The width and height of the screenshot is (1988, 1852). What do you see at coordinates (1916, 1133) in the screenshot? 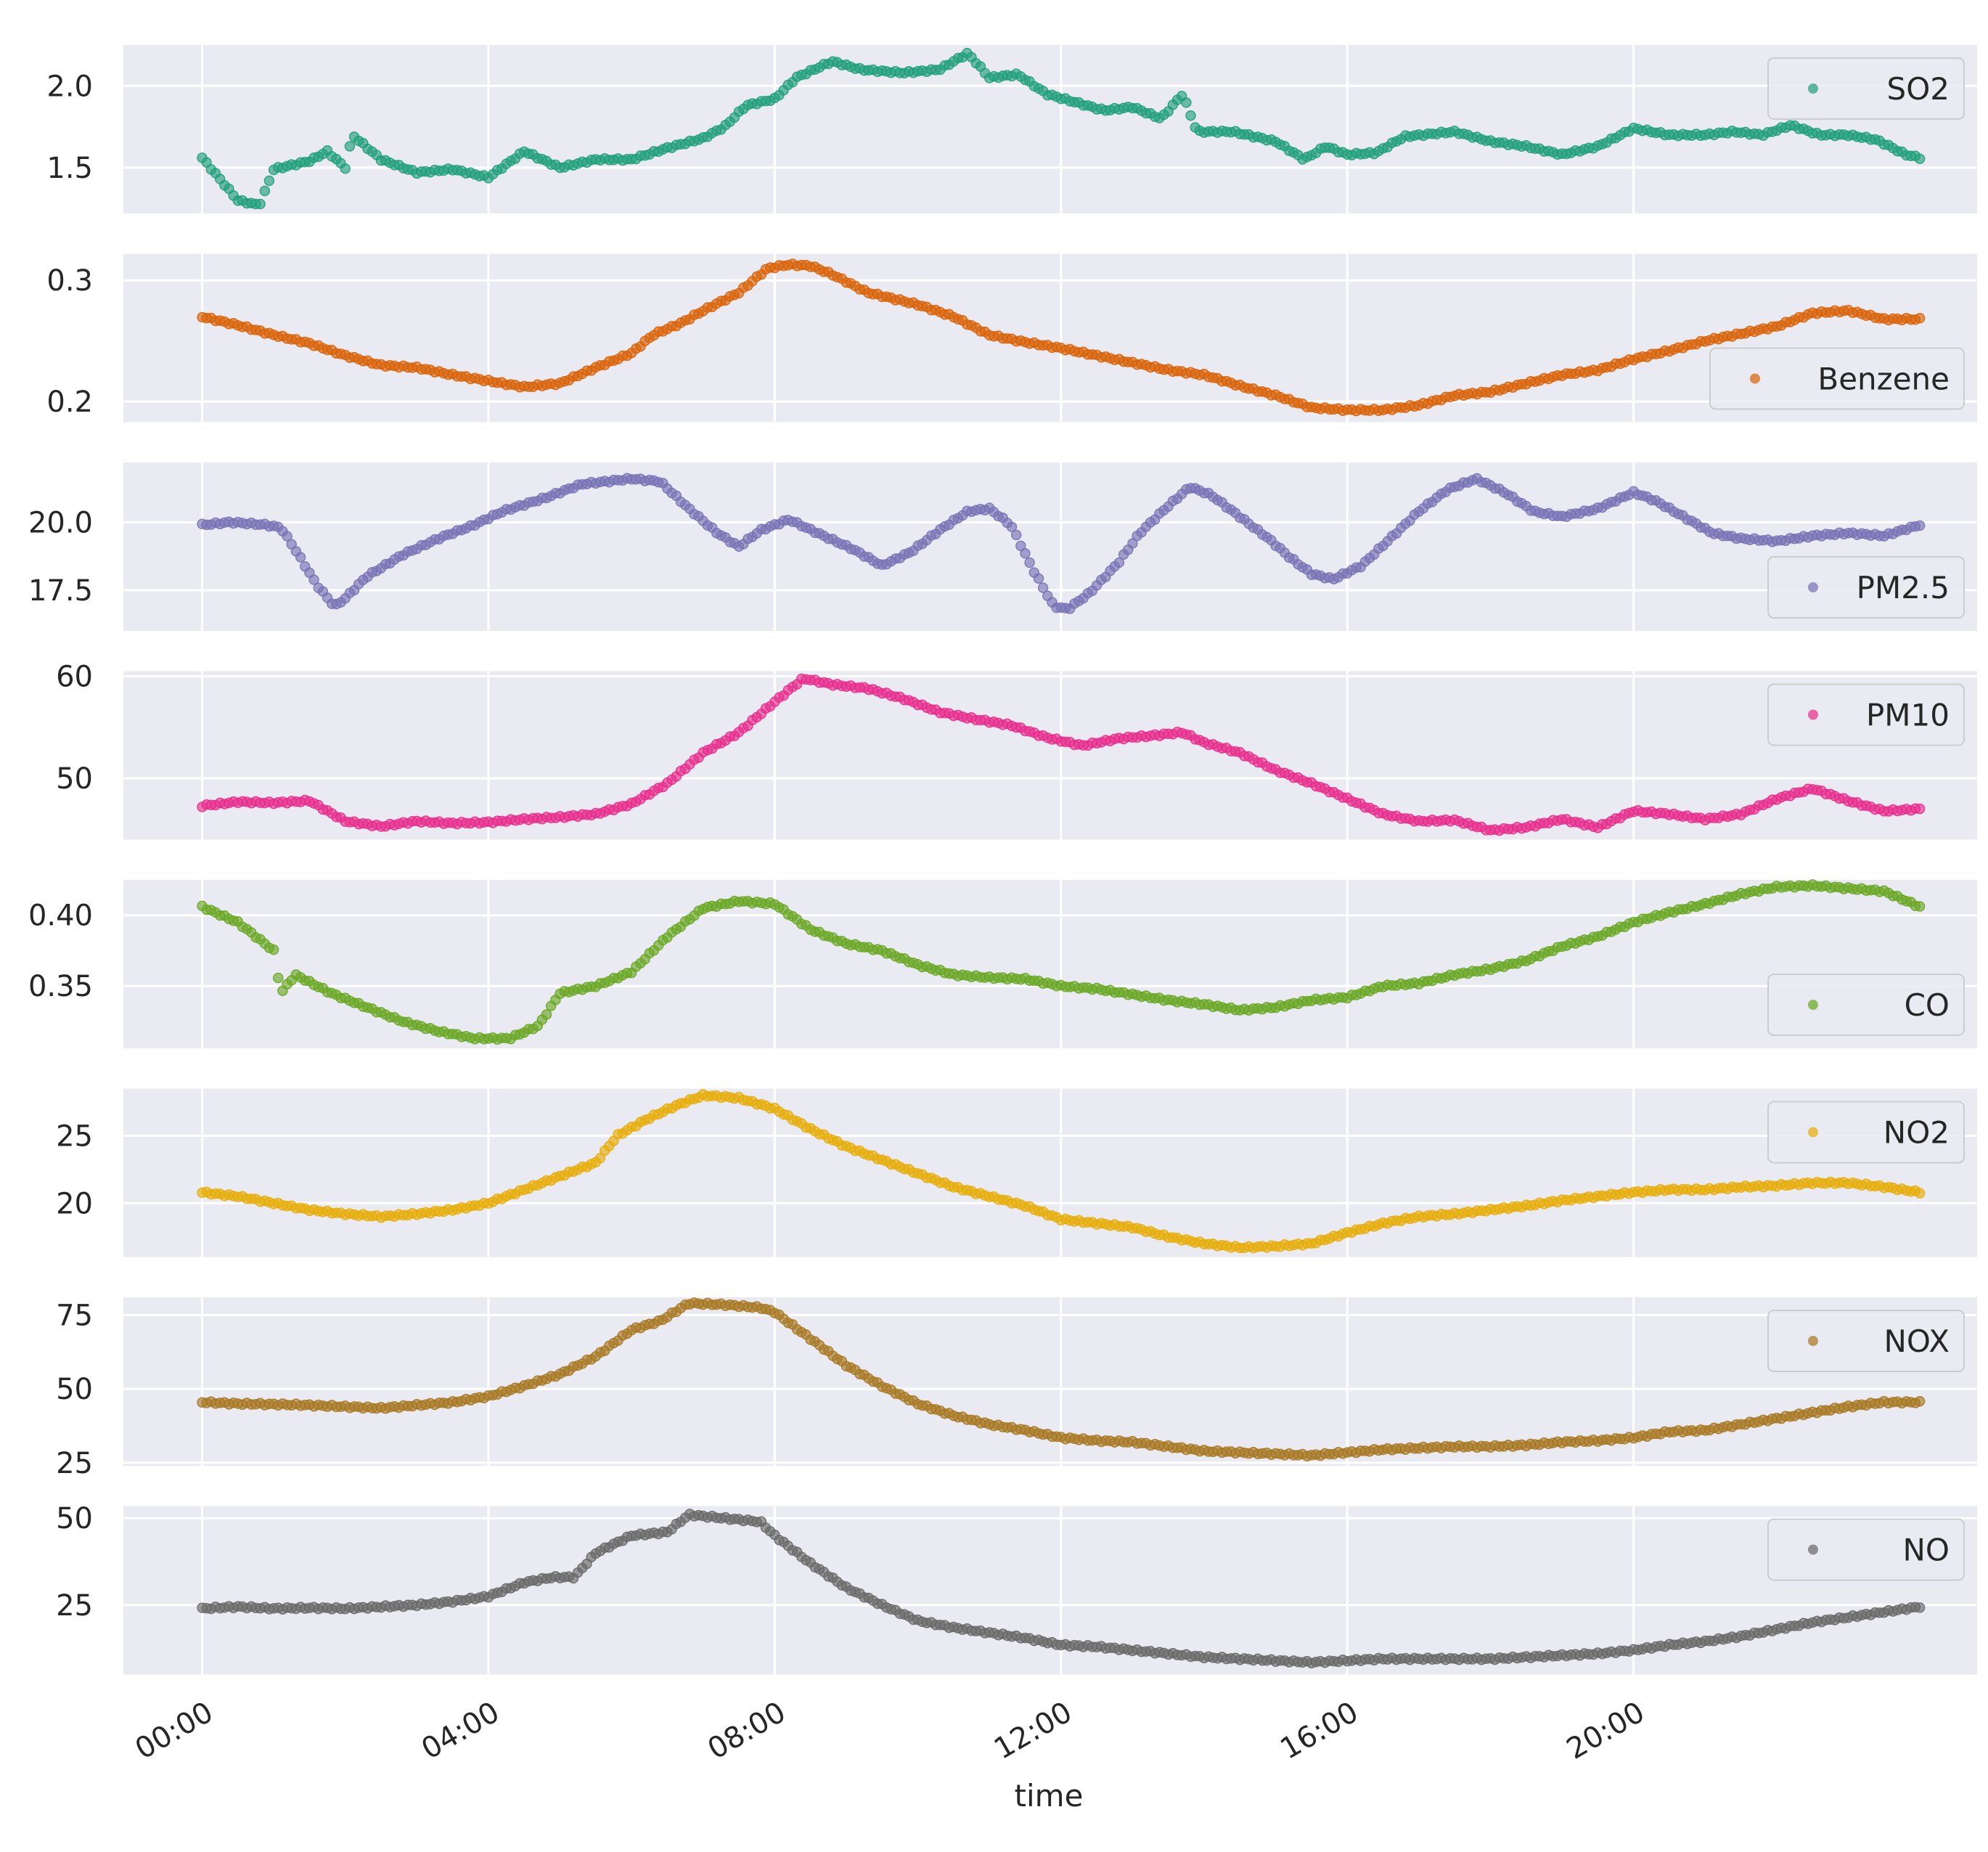
I see `legend-label: NO2` at bounding box center [1916, 1133].